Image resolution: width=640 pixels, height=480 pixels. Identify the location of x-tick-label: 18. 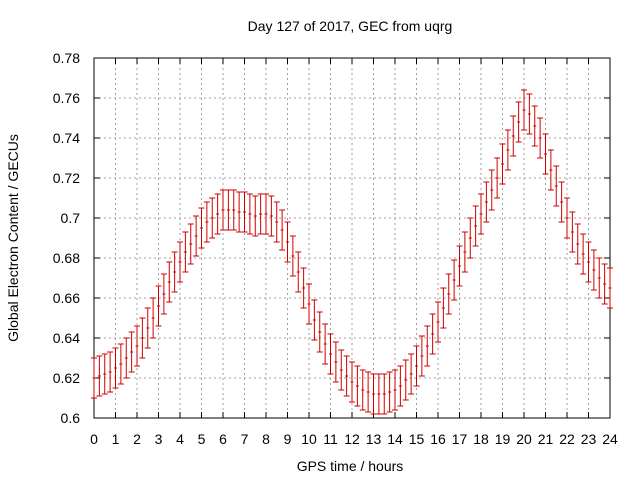
(481, 439).